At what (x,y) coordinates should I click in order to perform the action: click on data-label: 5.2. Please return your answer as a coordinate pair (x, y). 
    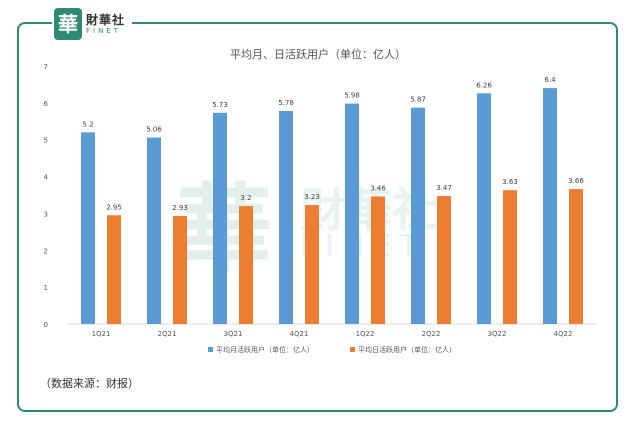
    Looking at the image, I should click on (87, 124).